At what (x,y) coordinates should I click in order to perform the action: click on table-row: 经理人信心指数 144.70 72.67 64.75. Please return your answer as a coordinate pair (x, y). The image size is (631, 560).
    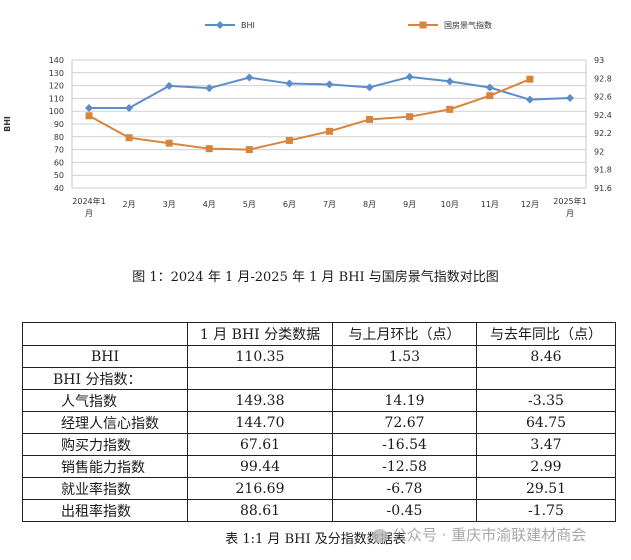
    Looking at the image, I should click on (319, 422).